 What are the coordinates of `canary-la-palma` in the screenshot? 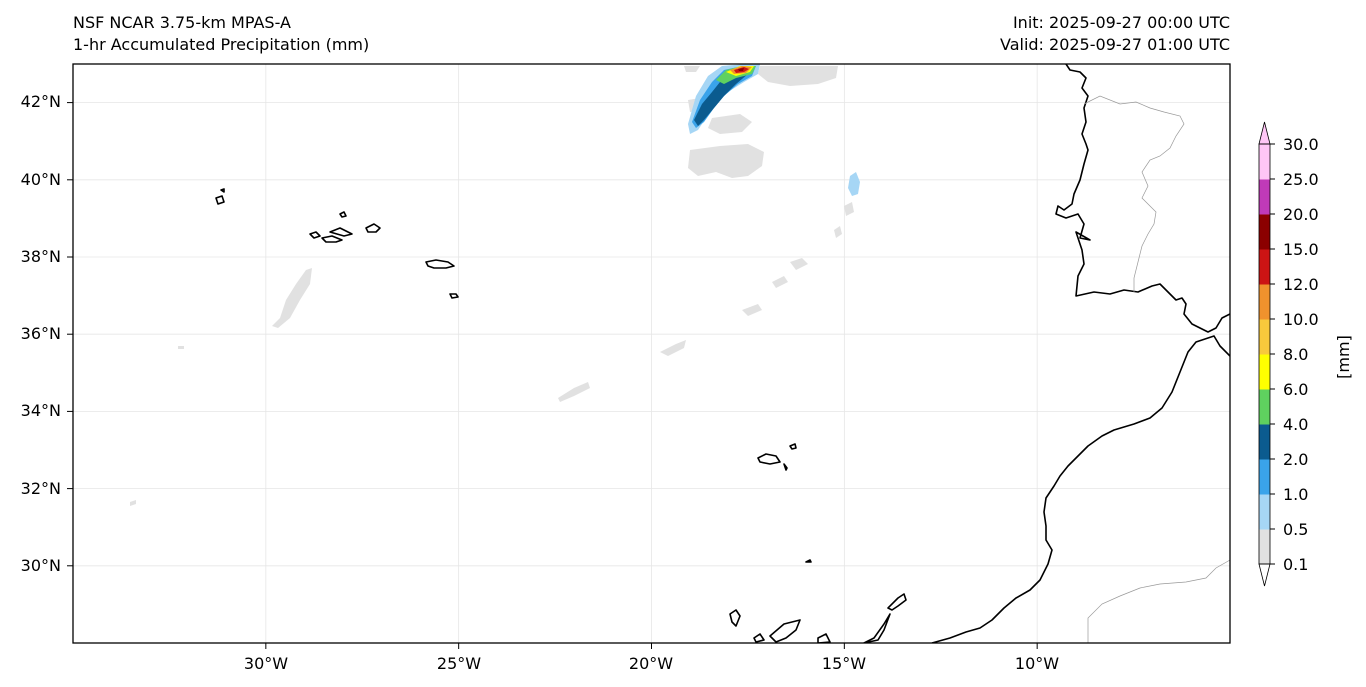 It's located at (735, 618).